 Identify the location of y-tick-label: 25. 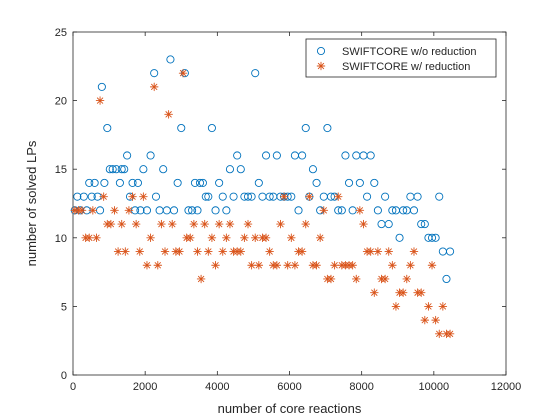
(61, 33).